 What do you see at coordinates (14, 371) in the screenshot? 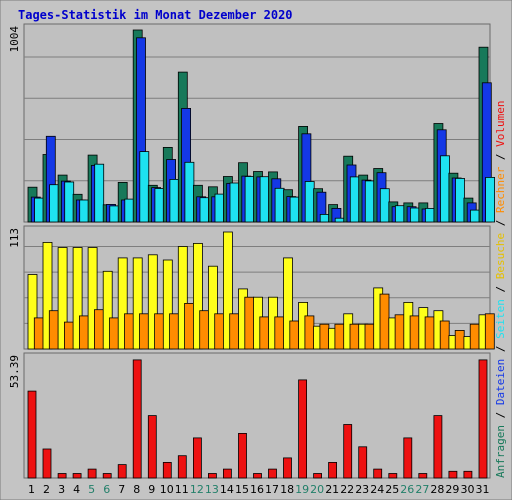
I see `panel-bottom-y-max-label: 53.39` at bounding box center [14, 371].